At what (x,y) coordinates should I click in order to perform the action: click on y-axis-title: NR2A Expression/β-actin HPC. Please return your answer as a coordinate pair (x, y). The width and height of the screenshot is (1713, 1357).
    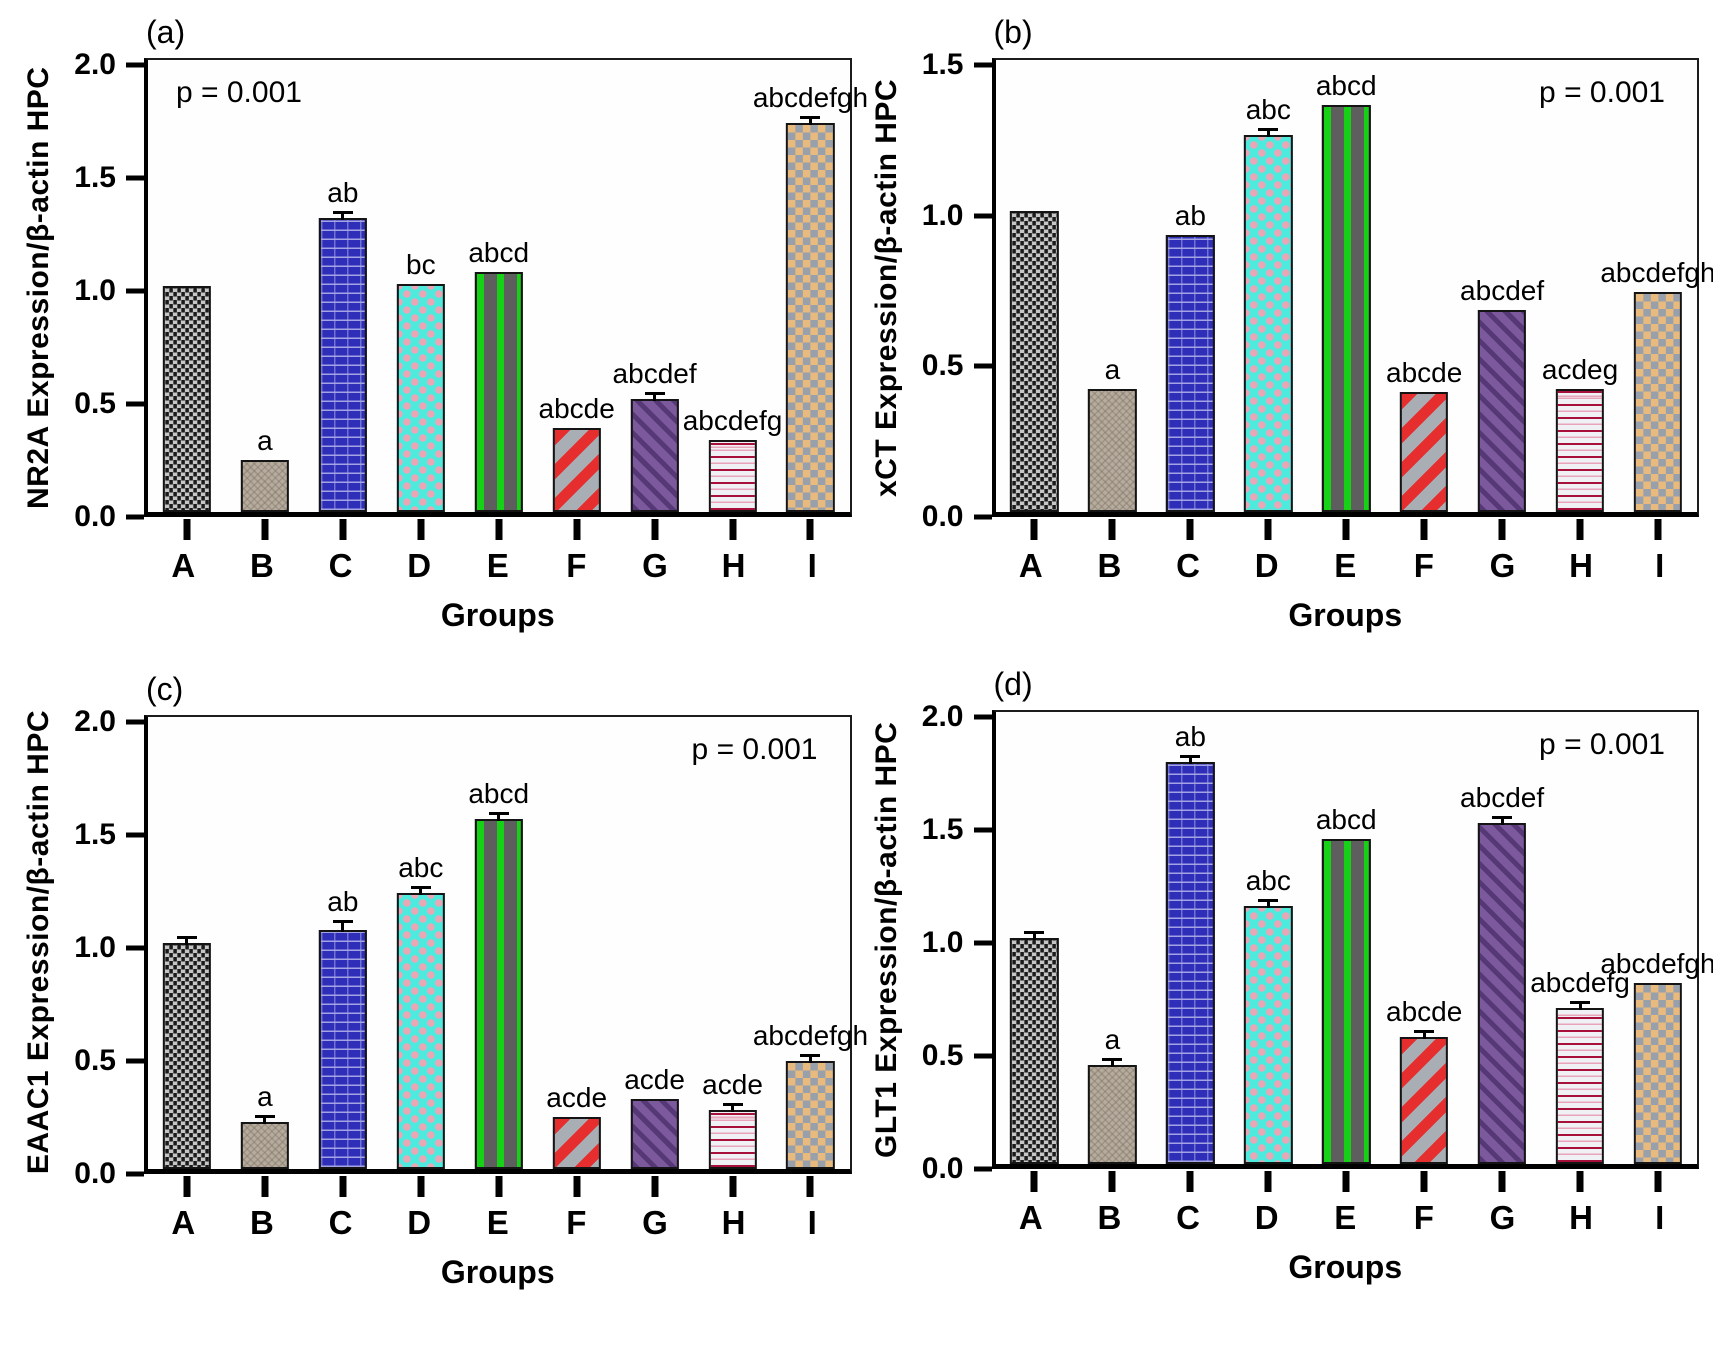
    Looking at the image, I should click on (38, 287).